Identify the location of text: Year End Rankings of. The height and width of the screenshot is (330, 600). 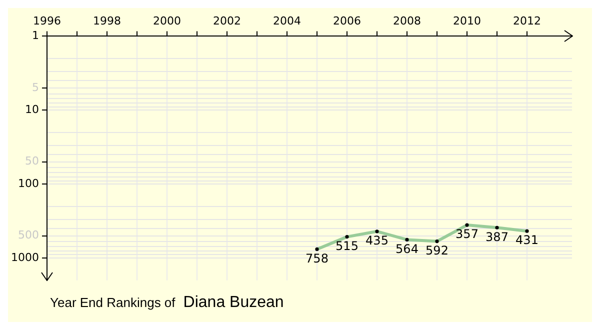
(113, 302).